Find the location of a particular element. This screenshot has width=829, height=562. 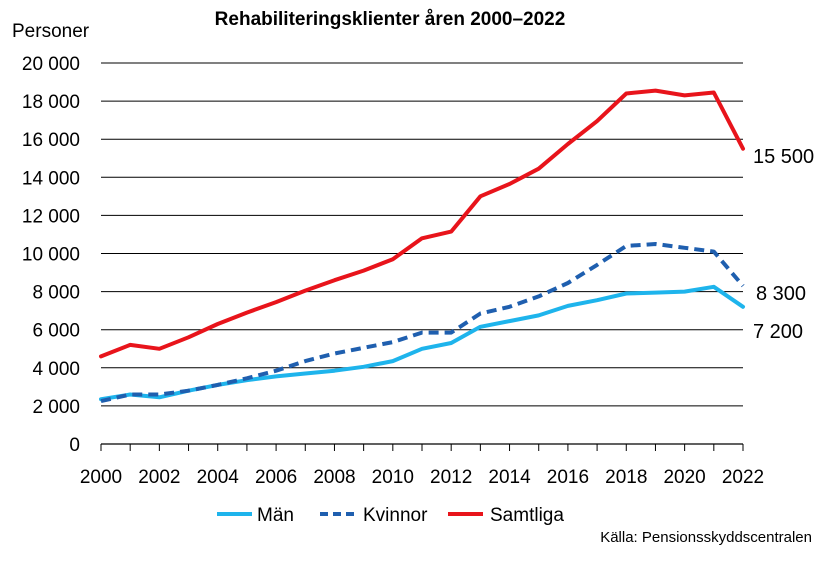

x-tick-label: 2006 is located at coordinates (276, 477).